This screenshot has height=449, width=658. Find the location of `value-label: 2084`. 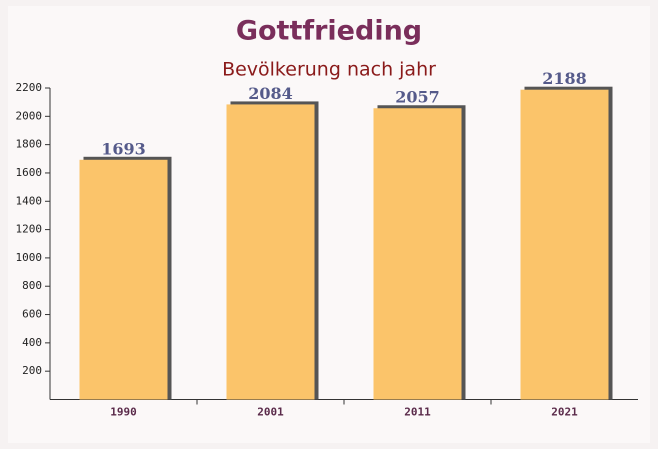

value-label: 2084 is located at coordinates (270, 93).